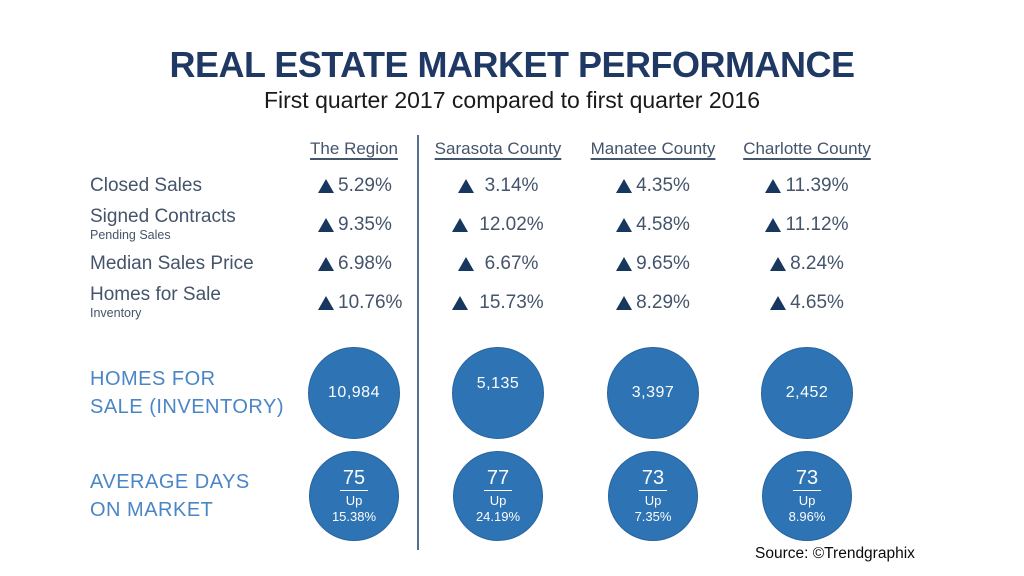 The image size is (1024, 576). I want to click on days-circle-cell: 75 Up 15.38%, so click(354, 496).